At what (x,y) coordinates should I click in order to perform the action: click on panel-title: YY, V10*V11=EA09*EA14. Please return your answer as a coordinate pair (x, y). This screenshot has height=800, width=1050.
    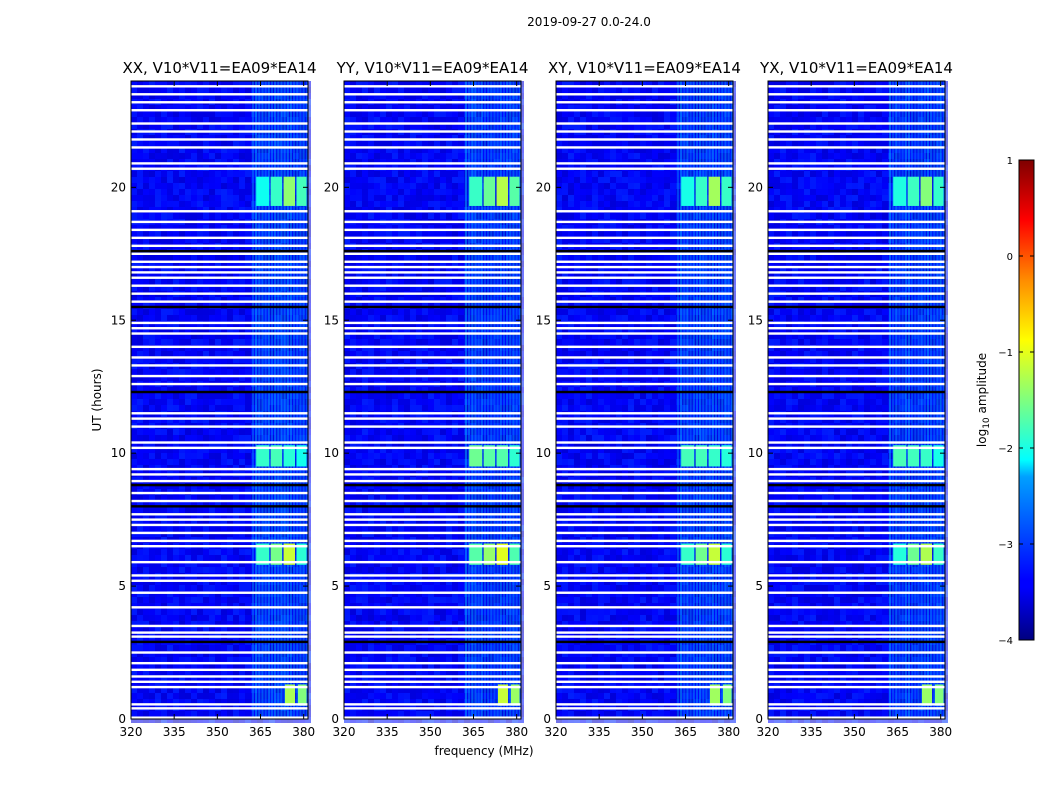
    Looking at the image, I should click on (432, 68).